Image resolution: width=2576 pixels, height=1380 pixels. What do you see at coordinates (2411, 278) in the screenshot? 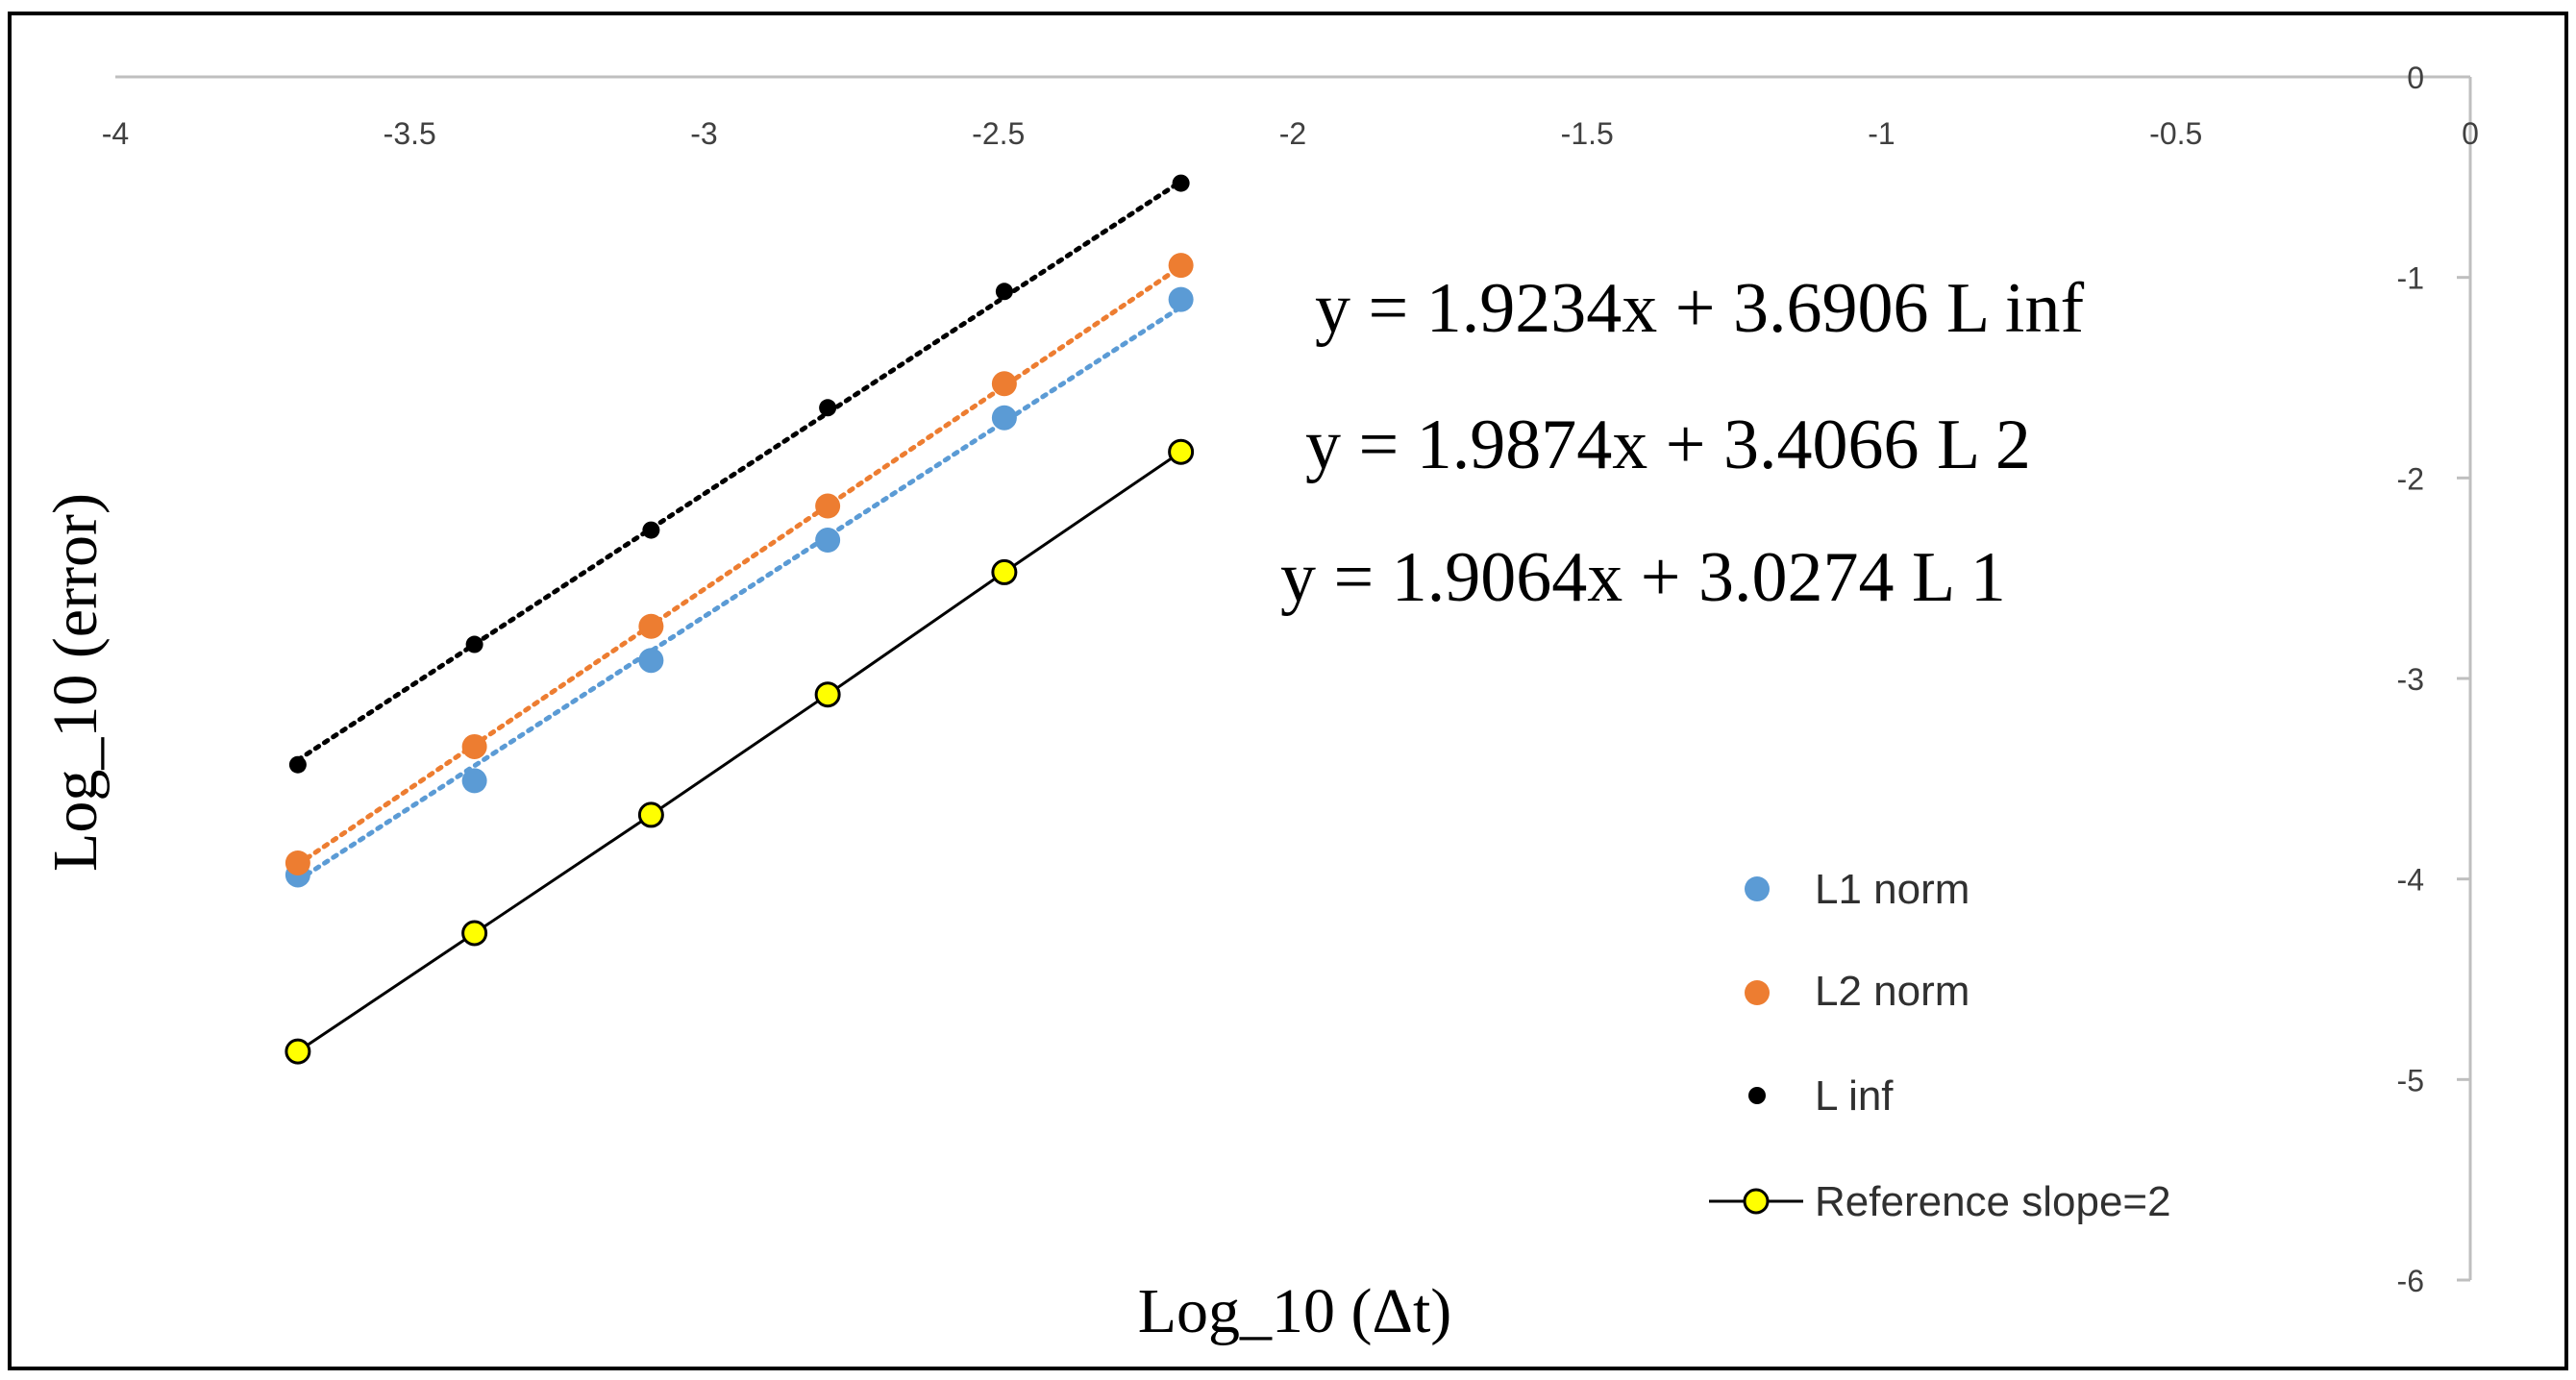
I see `y-tick-label: -1` at bounding box center [2411, 278].